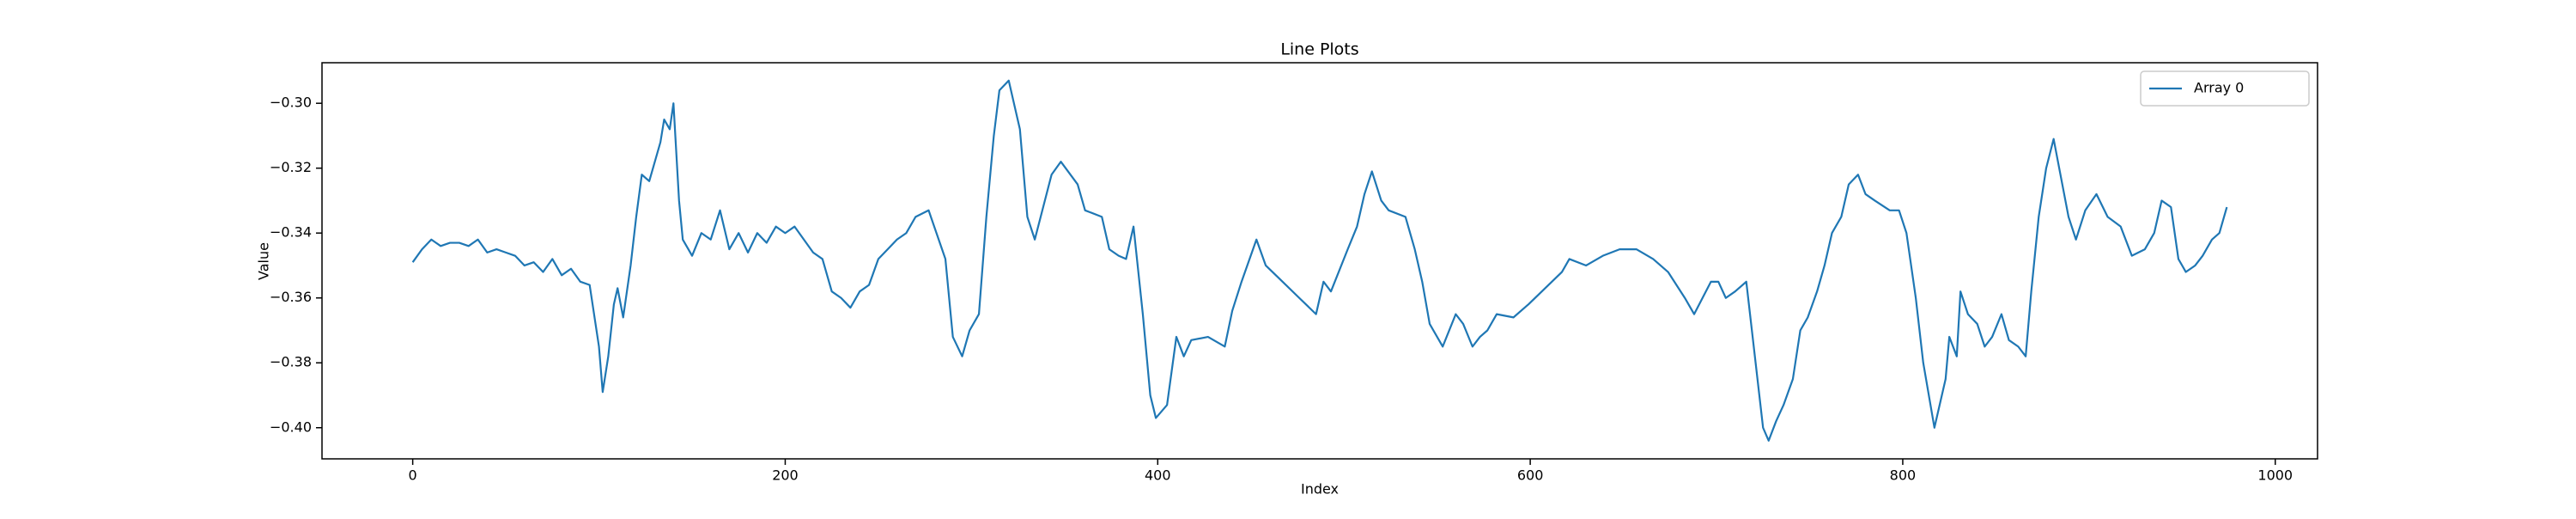  I want to click on y-tick-label: −0.34, so click(291, 232).